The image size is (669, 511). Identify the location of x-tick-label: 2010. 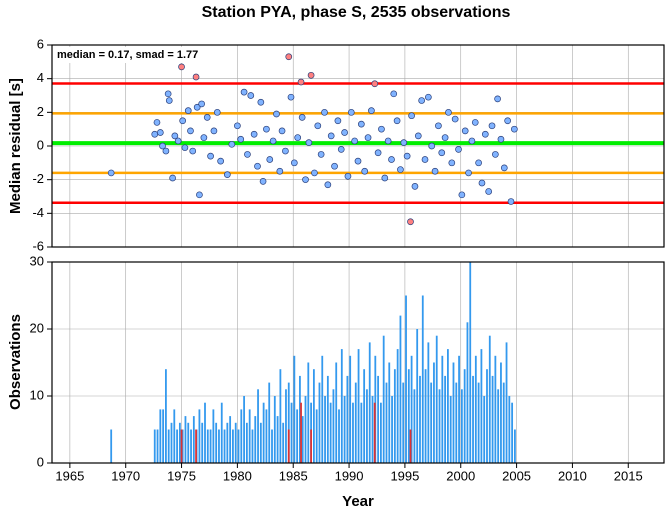
(572, 475).